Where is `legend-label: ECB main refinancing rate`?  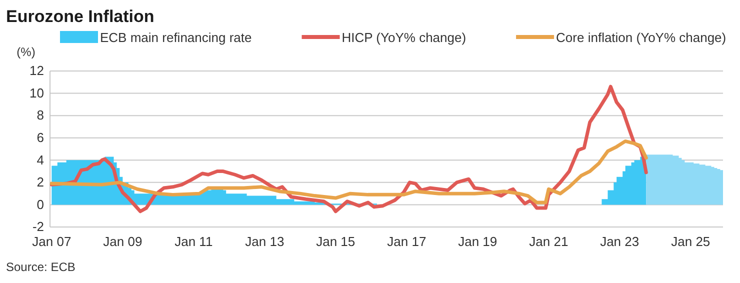 legend-label: ECB main refinancing rate is located at coordinates (176, 37).